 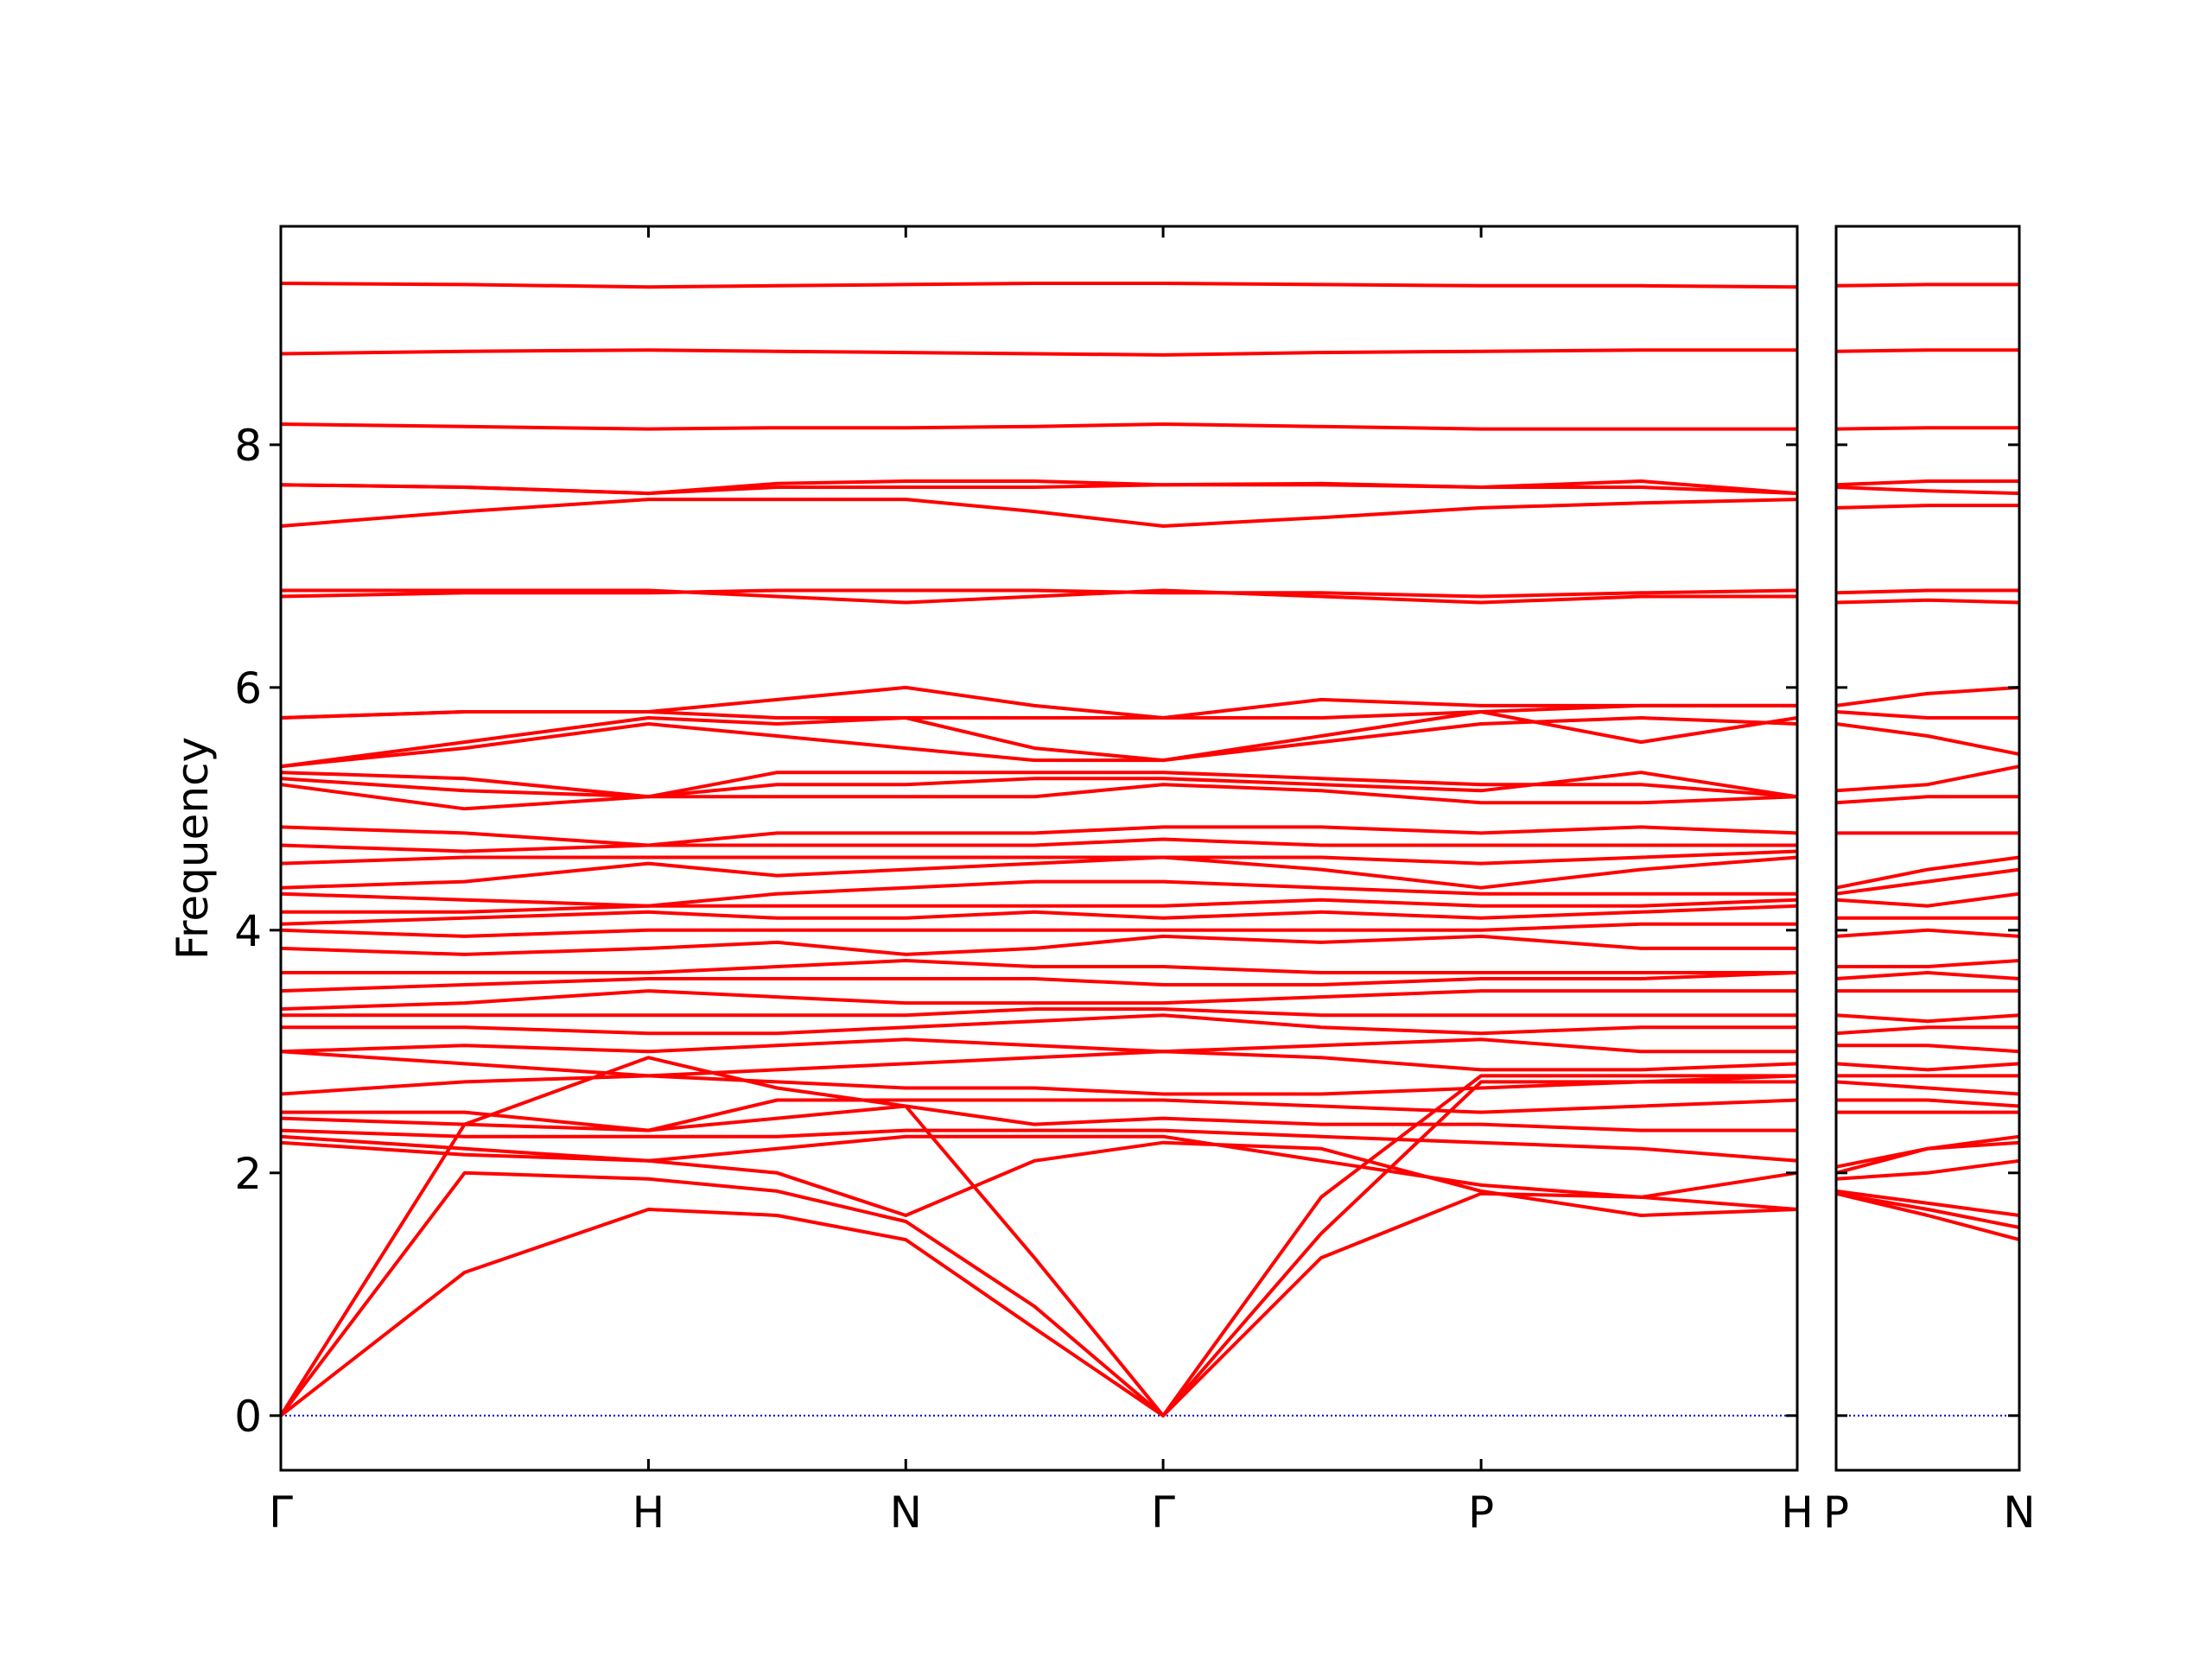 What do you see at coordinates (248, 931) in the screenshot?
I see `y-tick-label: 4` at bounding box center [248, 931].